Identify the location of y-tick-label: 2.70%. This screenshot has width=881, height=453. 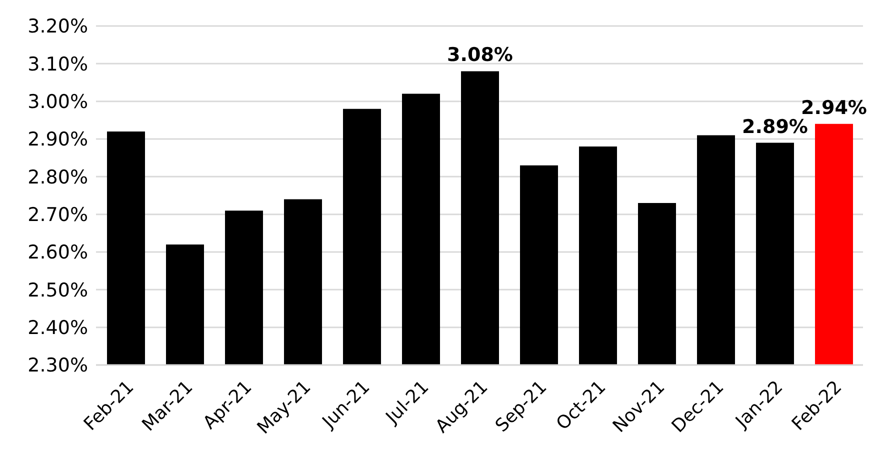
(58, 215).